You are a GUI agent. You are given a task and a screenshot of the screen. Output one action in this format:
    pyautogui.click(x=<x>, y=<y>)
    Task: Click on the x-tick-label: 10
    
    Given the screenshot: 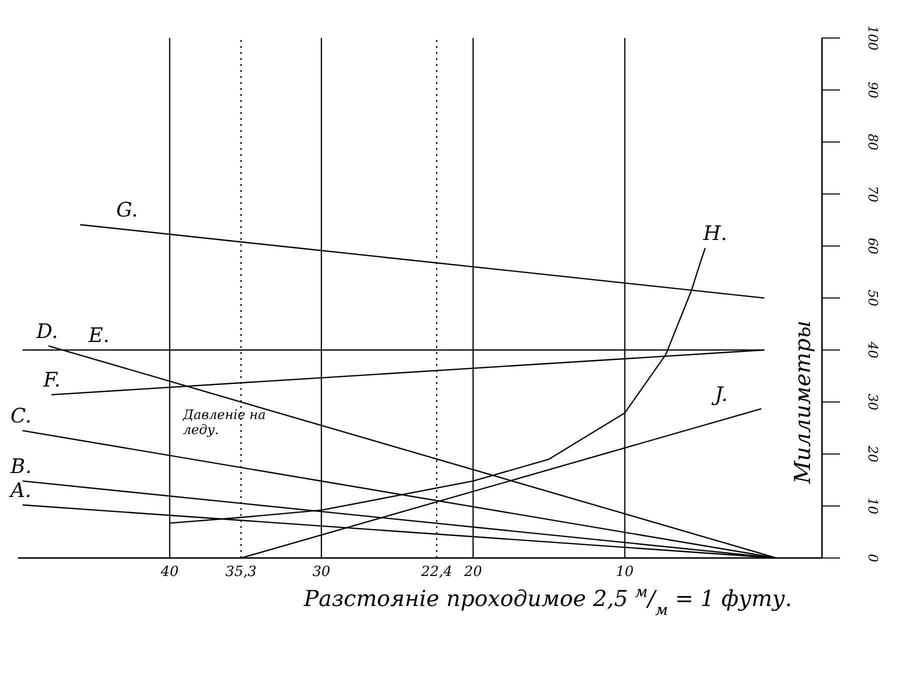 What is the action you would take?
    pyautogui.click(x=625, y=572)
    